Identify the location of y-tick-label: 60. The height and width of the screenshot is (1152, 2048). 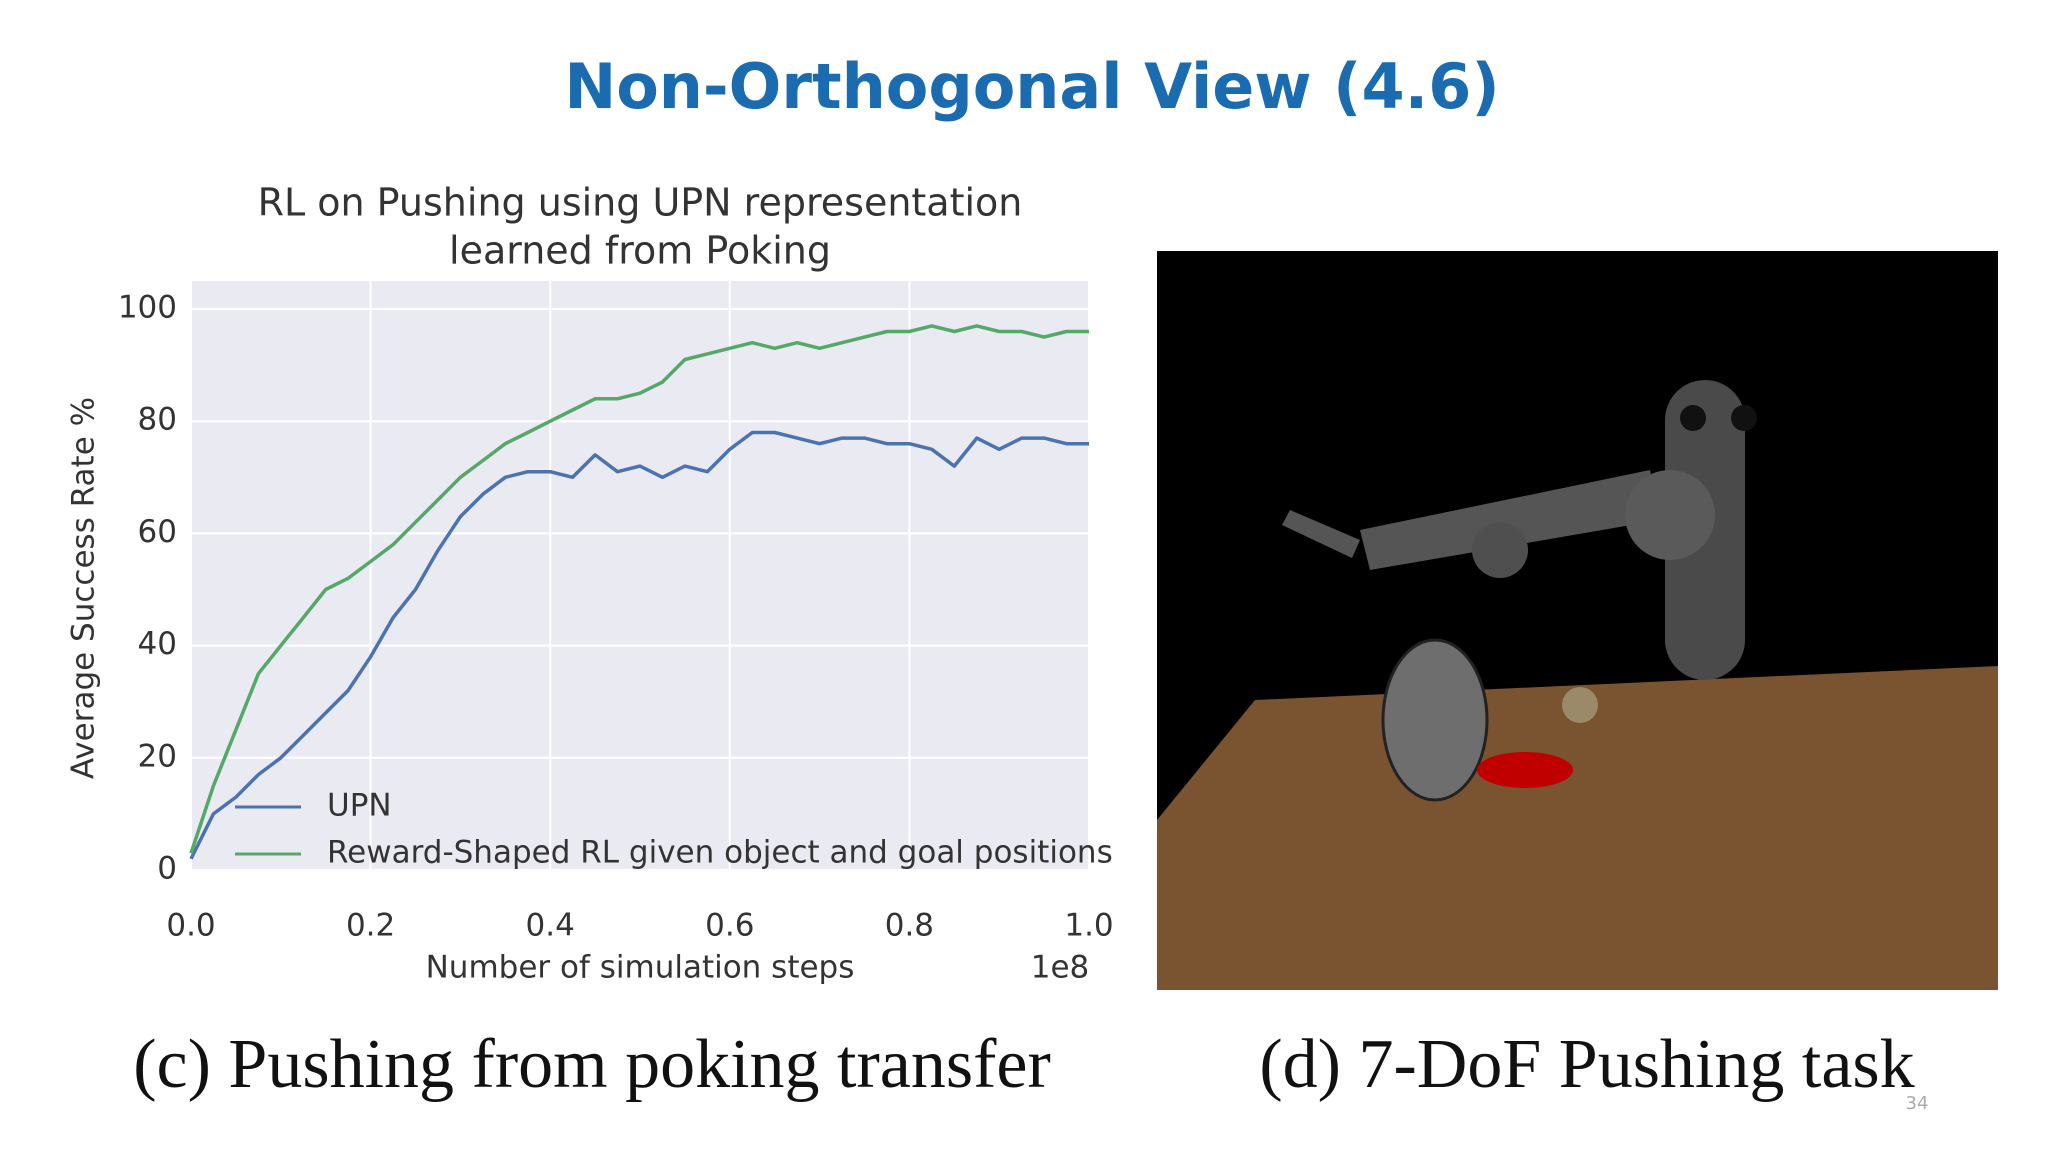
(157, 532).